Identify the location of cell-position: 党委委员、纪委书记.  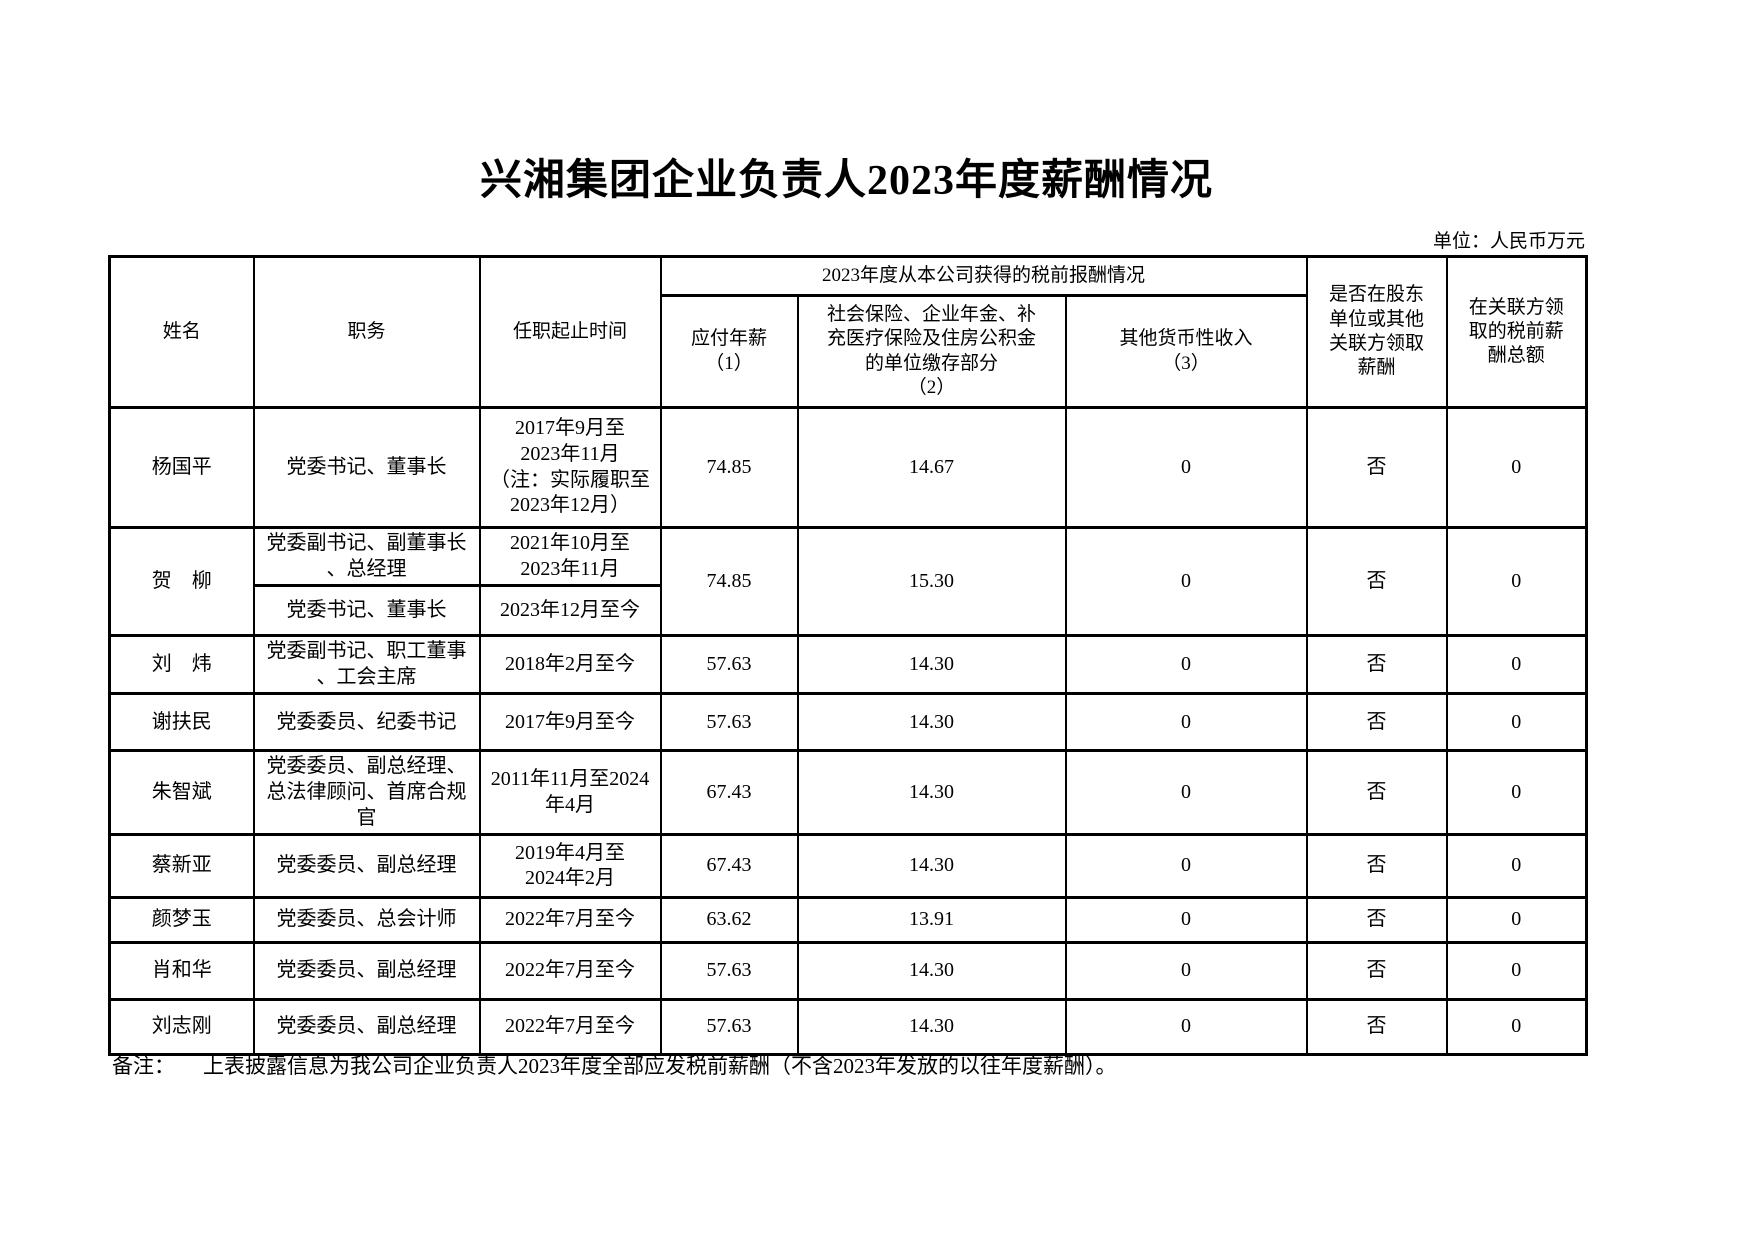
(366, 722).